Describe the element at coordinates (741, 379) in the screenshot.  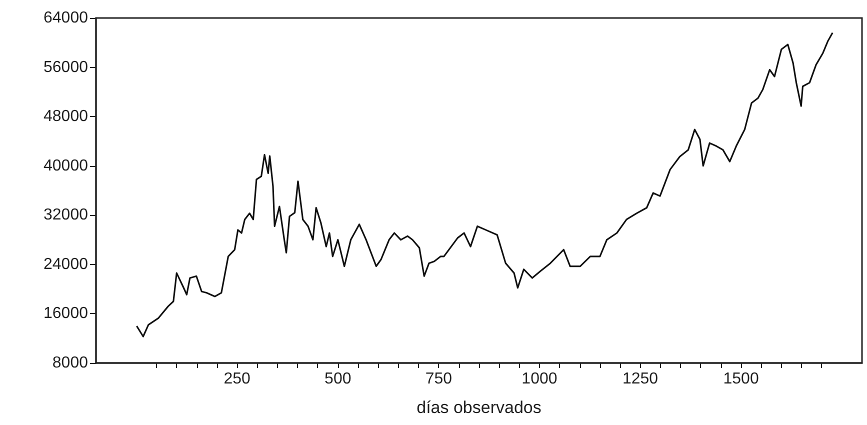
I see `x-tick-label: 1500` at that location.